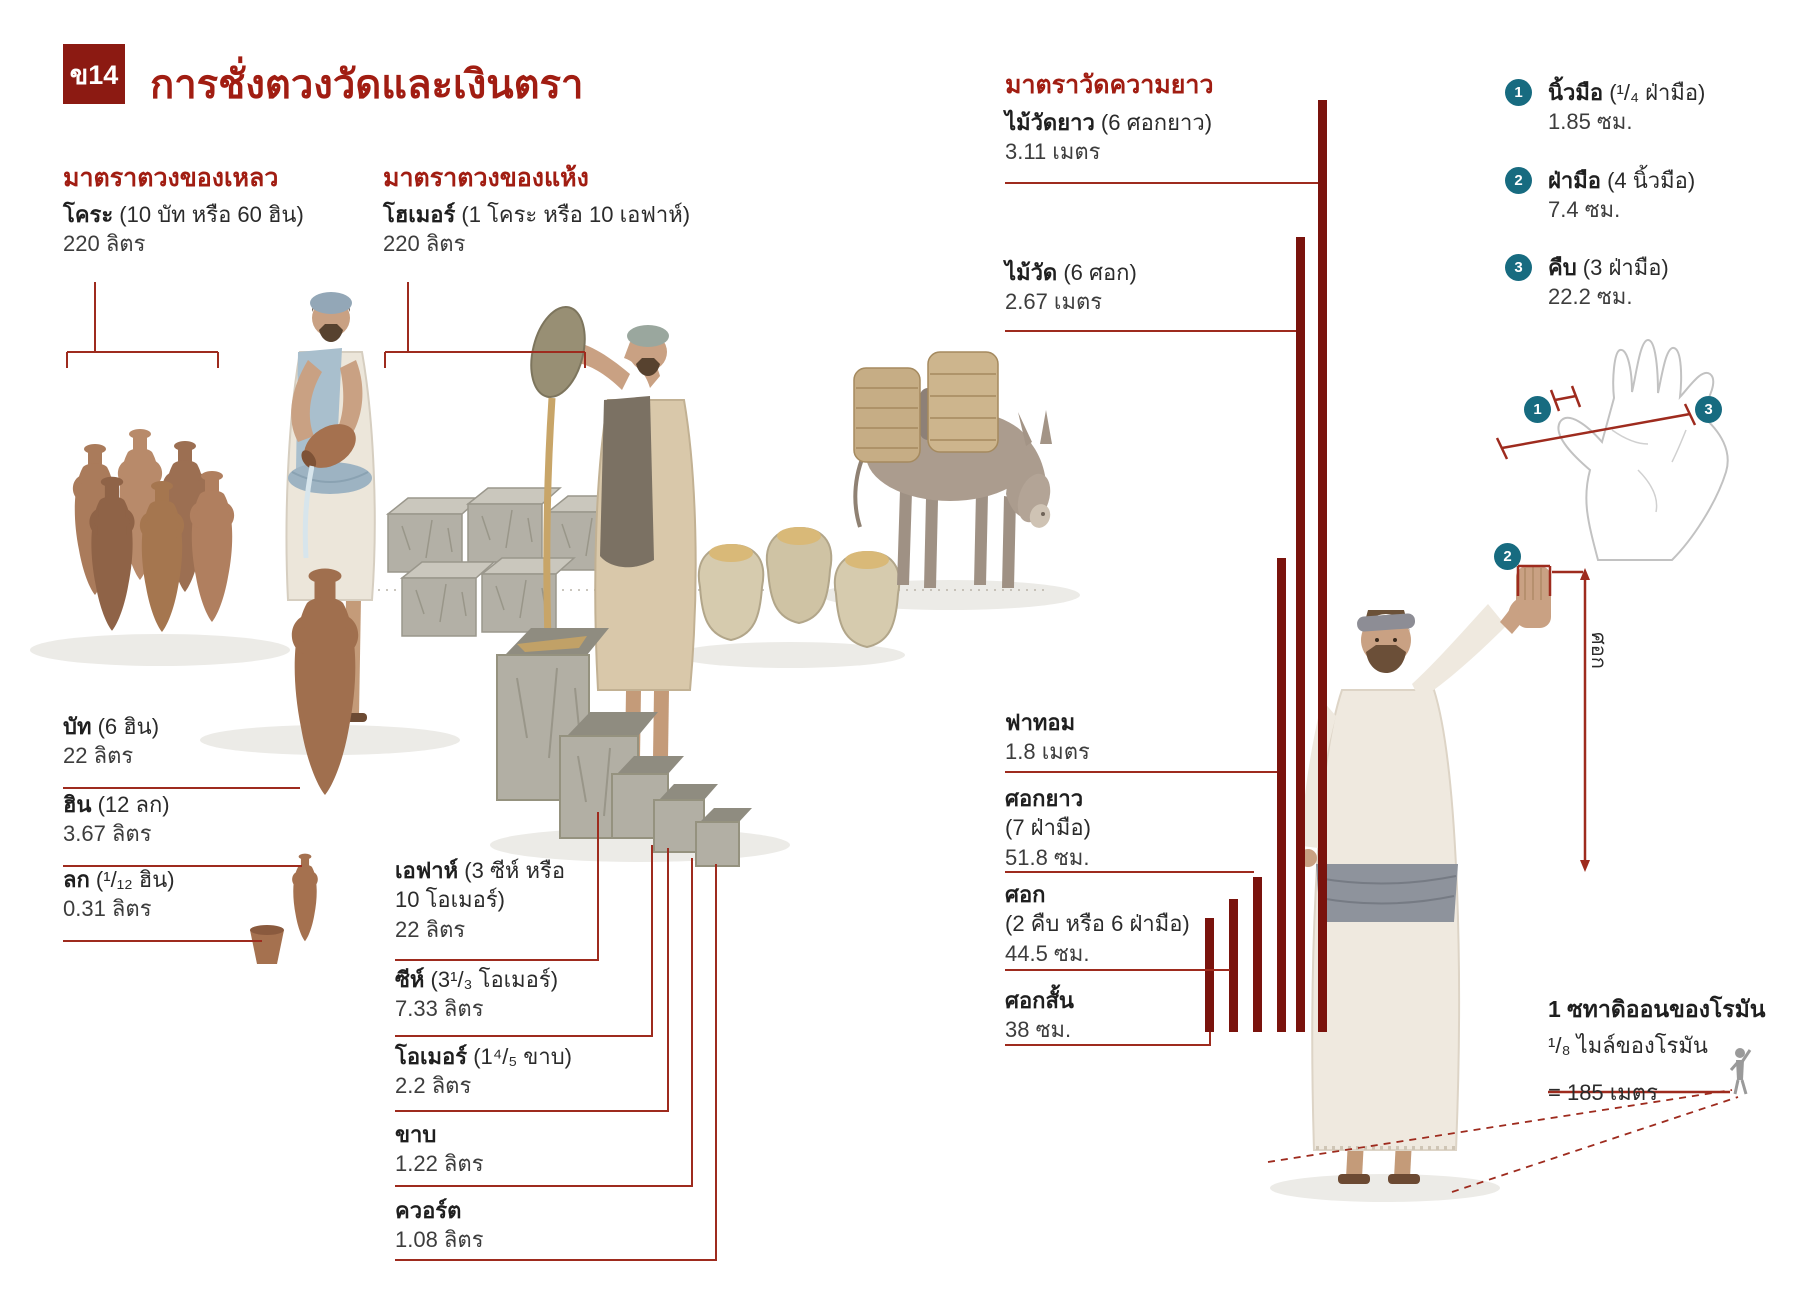  Describe the element at coordinates (1740, 1071) in the screenshot. I see `stadion-figure-illustration` at that location.